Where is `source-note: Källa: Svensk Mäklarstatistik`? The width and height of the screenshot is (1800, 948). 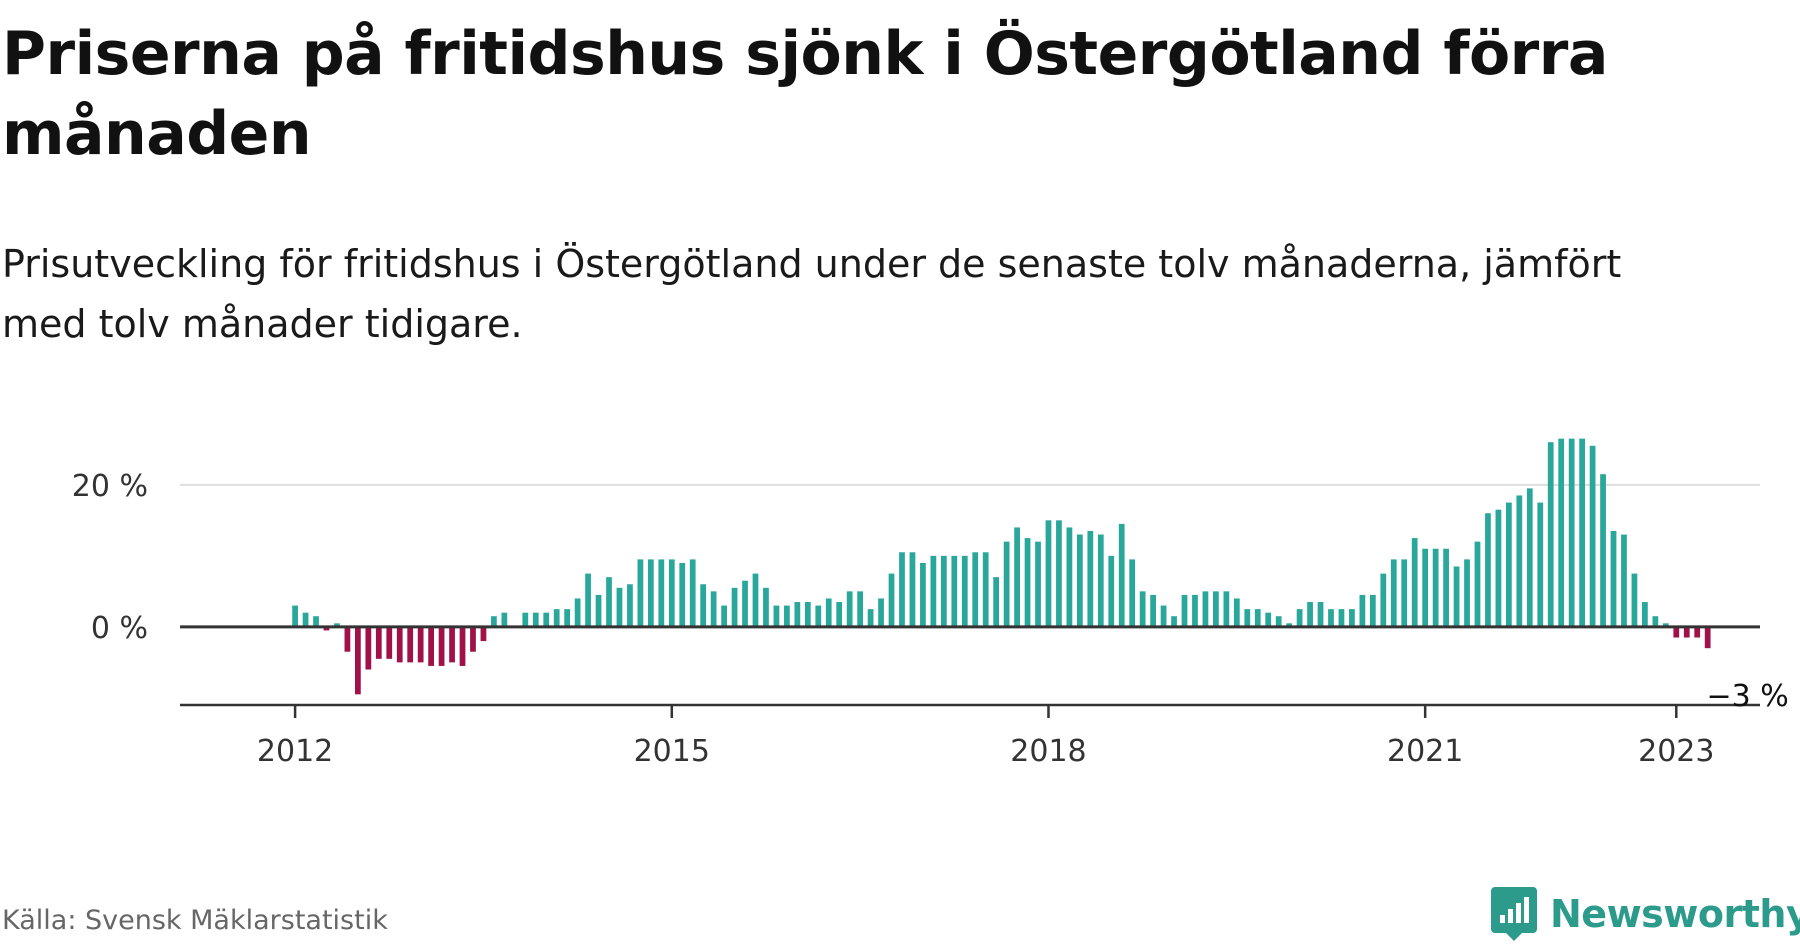 source-note: Källa: Svensk Mäklarstatistik is located at coordinates (195, 920).